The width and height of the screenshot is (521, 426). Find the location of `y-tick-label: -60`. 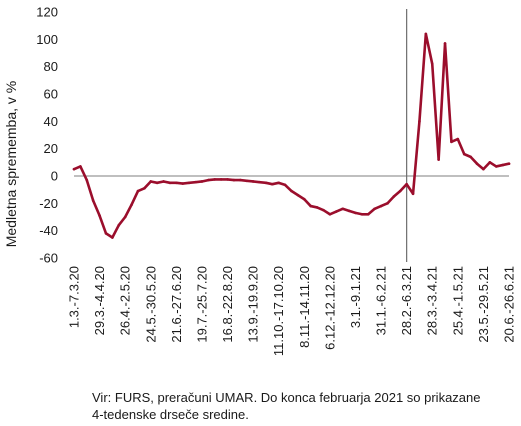

y-tick-label: -60 is located at coordinates (48, 258).